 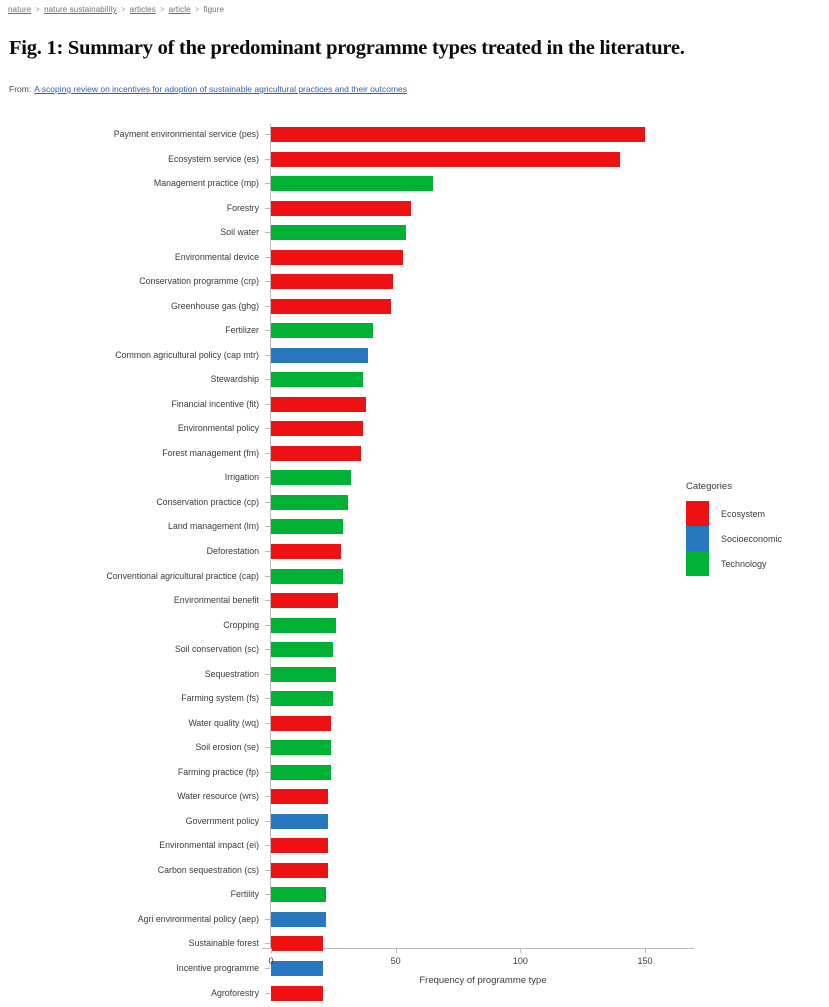 What do you see at coordinates (483, 980) in the screenshot?
I see `x-axis-title: Frequency of programme type` at bounding box center [483, 980].